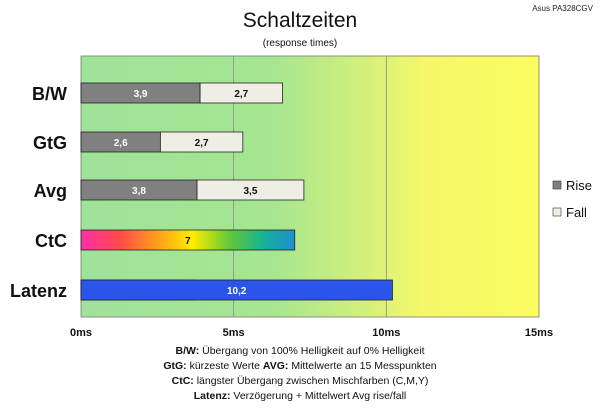 The image size is (600, 415). I want to click on note-key: GtG:, so click(174, 366).